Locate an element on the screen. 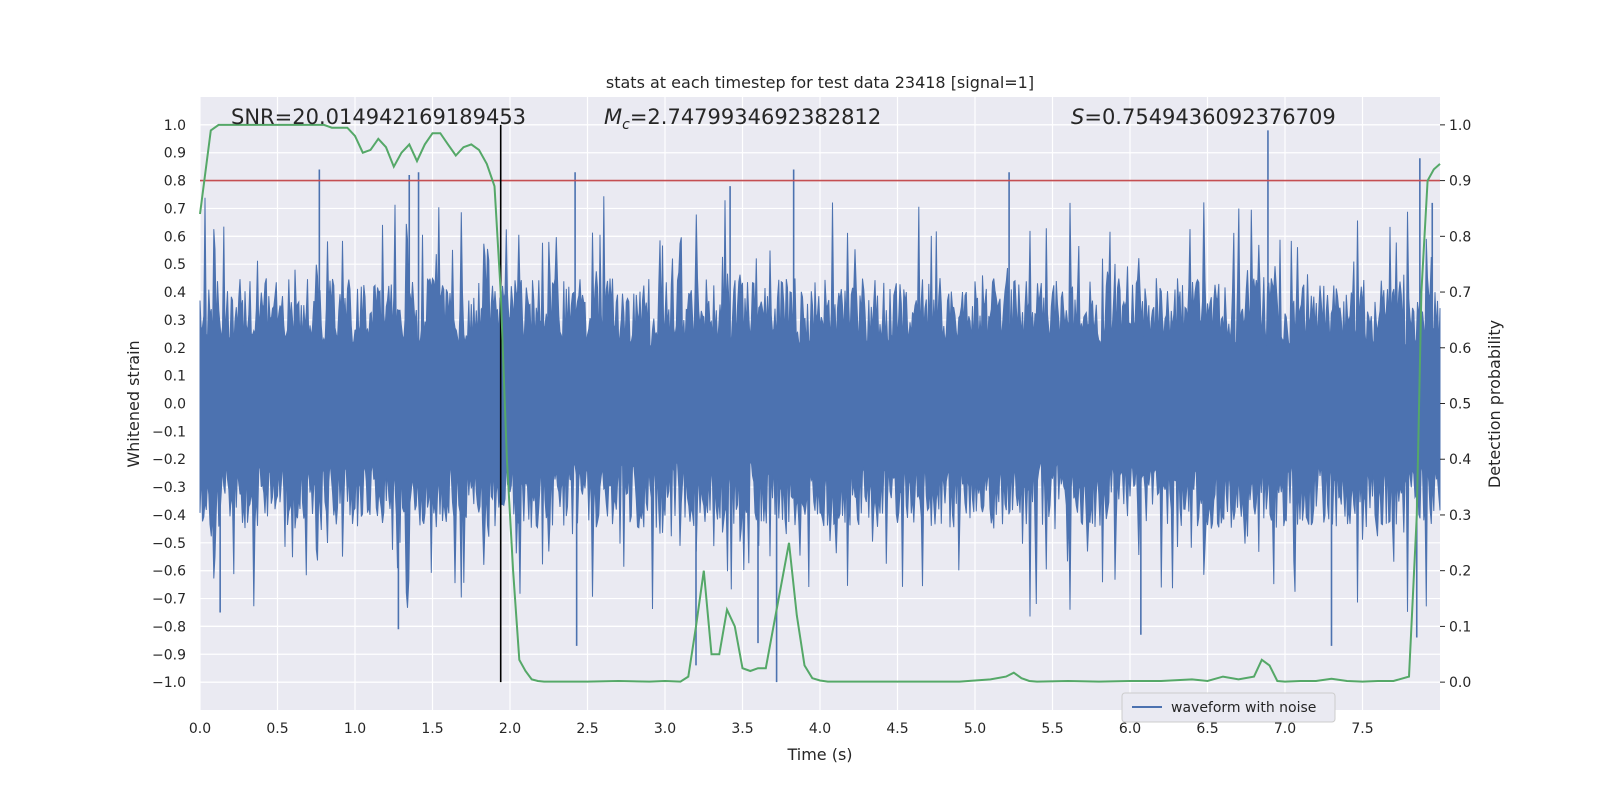  y-left-tick-label: 0.4 is located at coordinates (175, 293).